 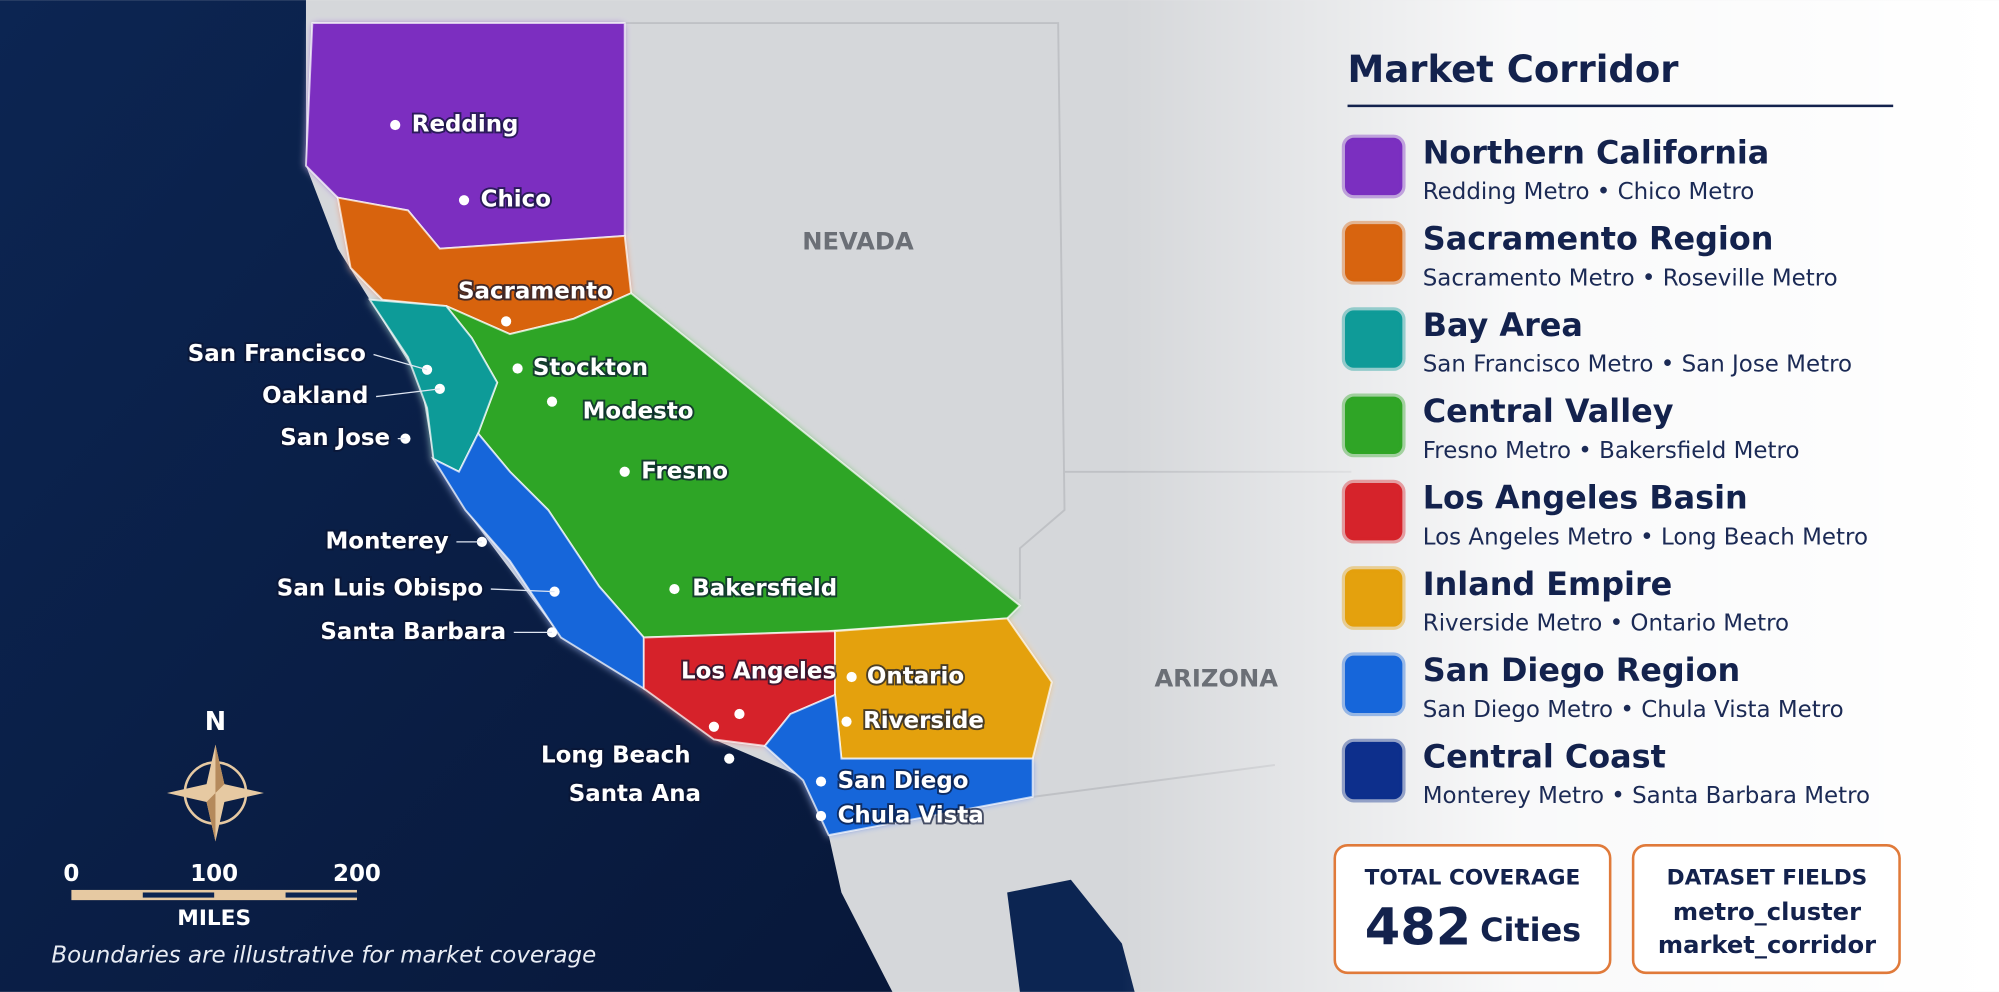 I want to click on city-label: Ontario, so click(x=915, y=677).